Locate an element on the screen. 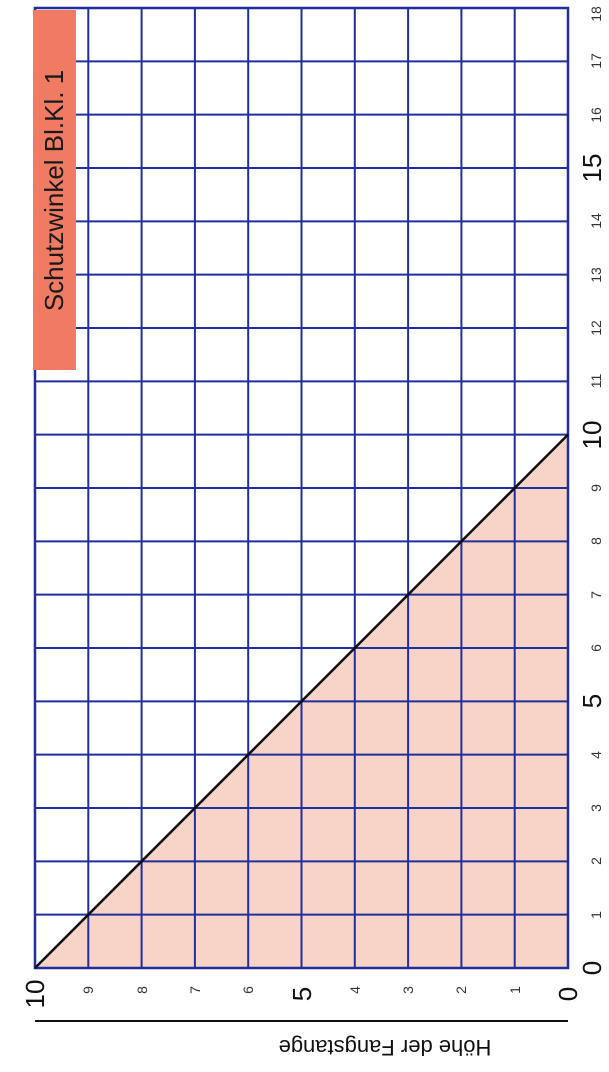 This screenshot has height=1072, width=609. y-tick-label: 0 is located at coordinates (568, 994).